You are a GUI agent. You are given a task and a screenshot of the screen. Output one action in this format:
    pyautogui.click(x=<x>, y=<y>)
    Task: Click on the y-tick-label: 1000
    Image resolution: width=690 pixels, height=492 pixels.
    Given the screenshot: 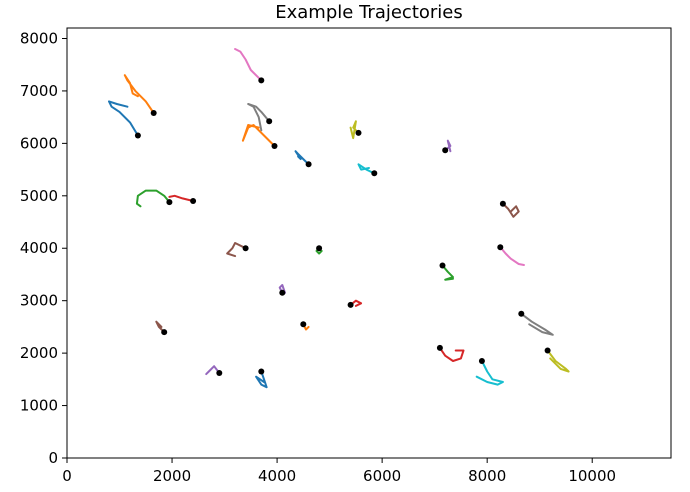 What is the action you would take?
    pyautogui.click(x=39, y=406)
    